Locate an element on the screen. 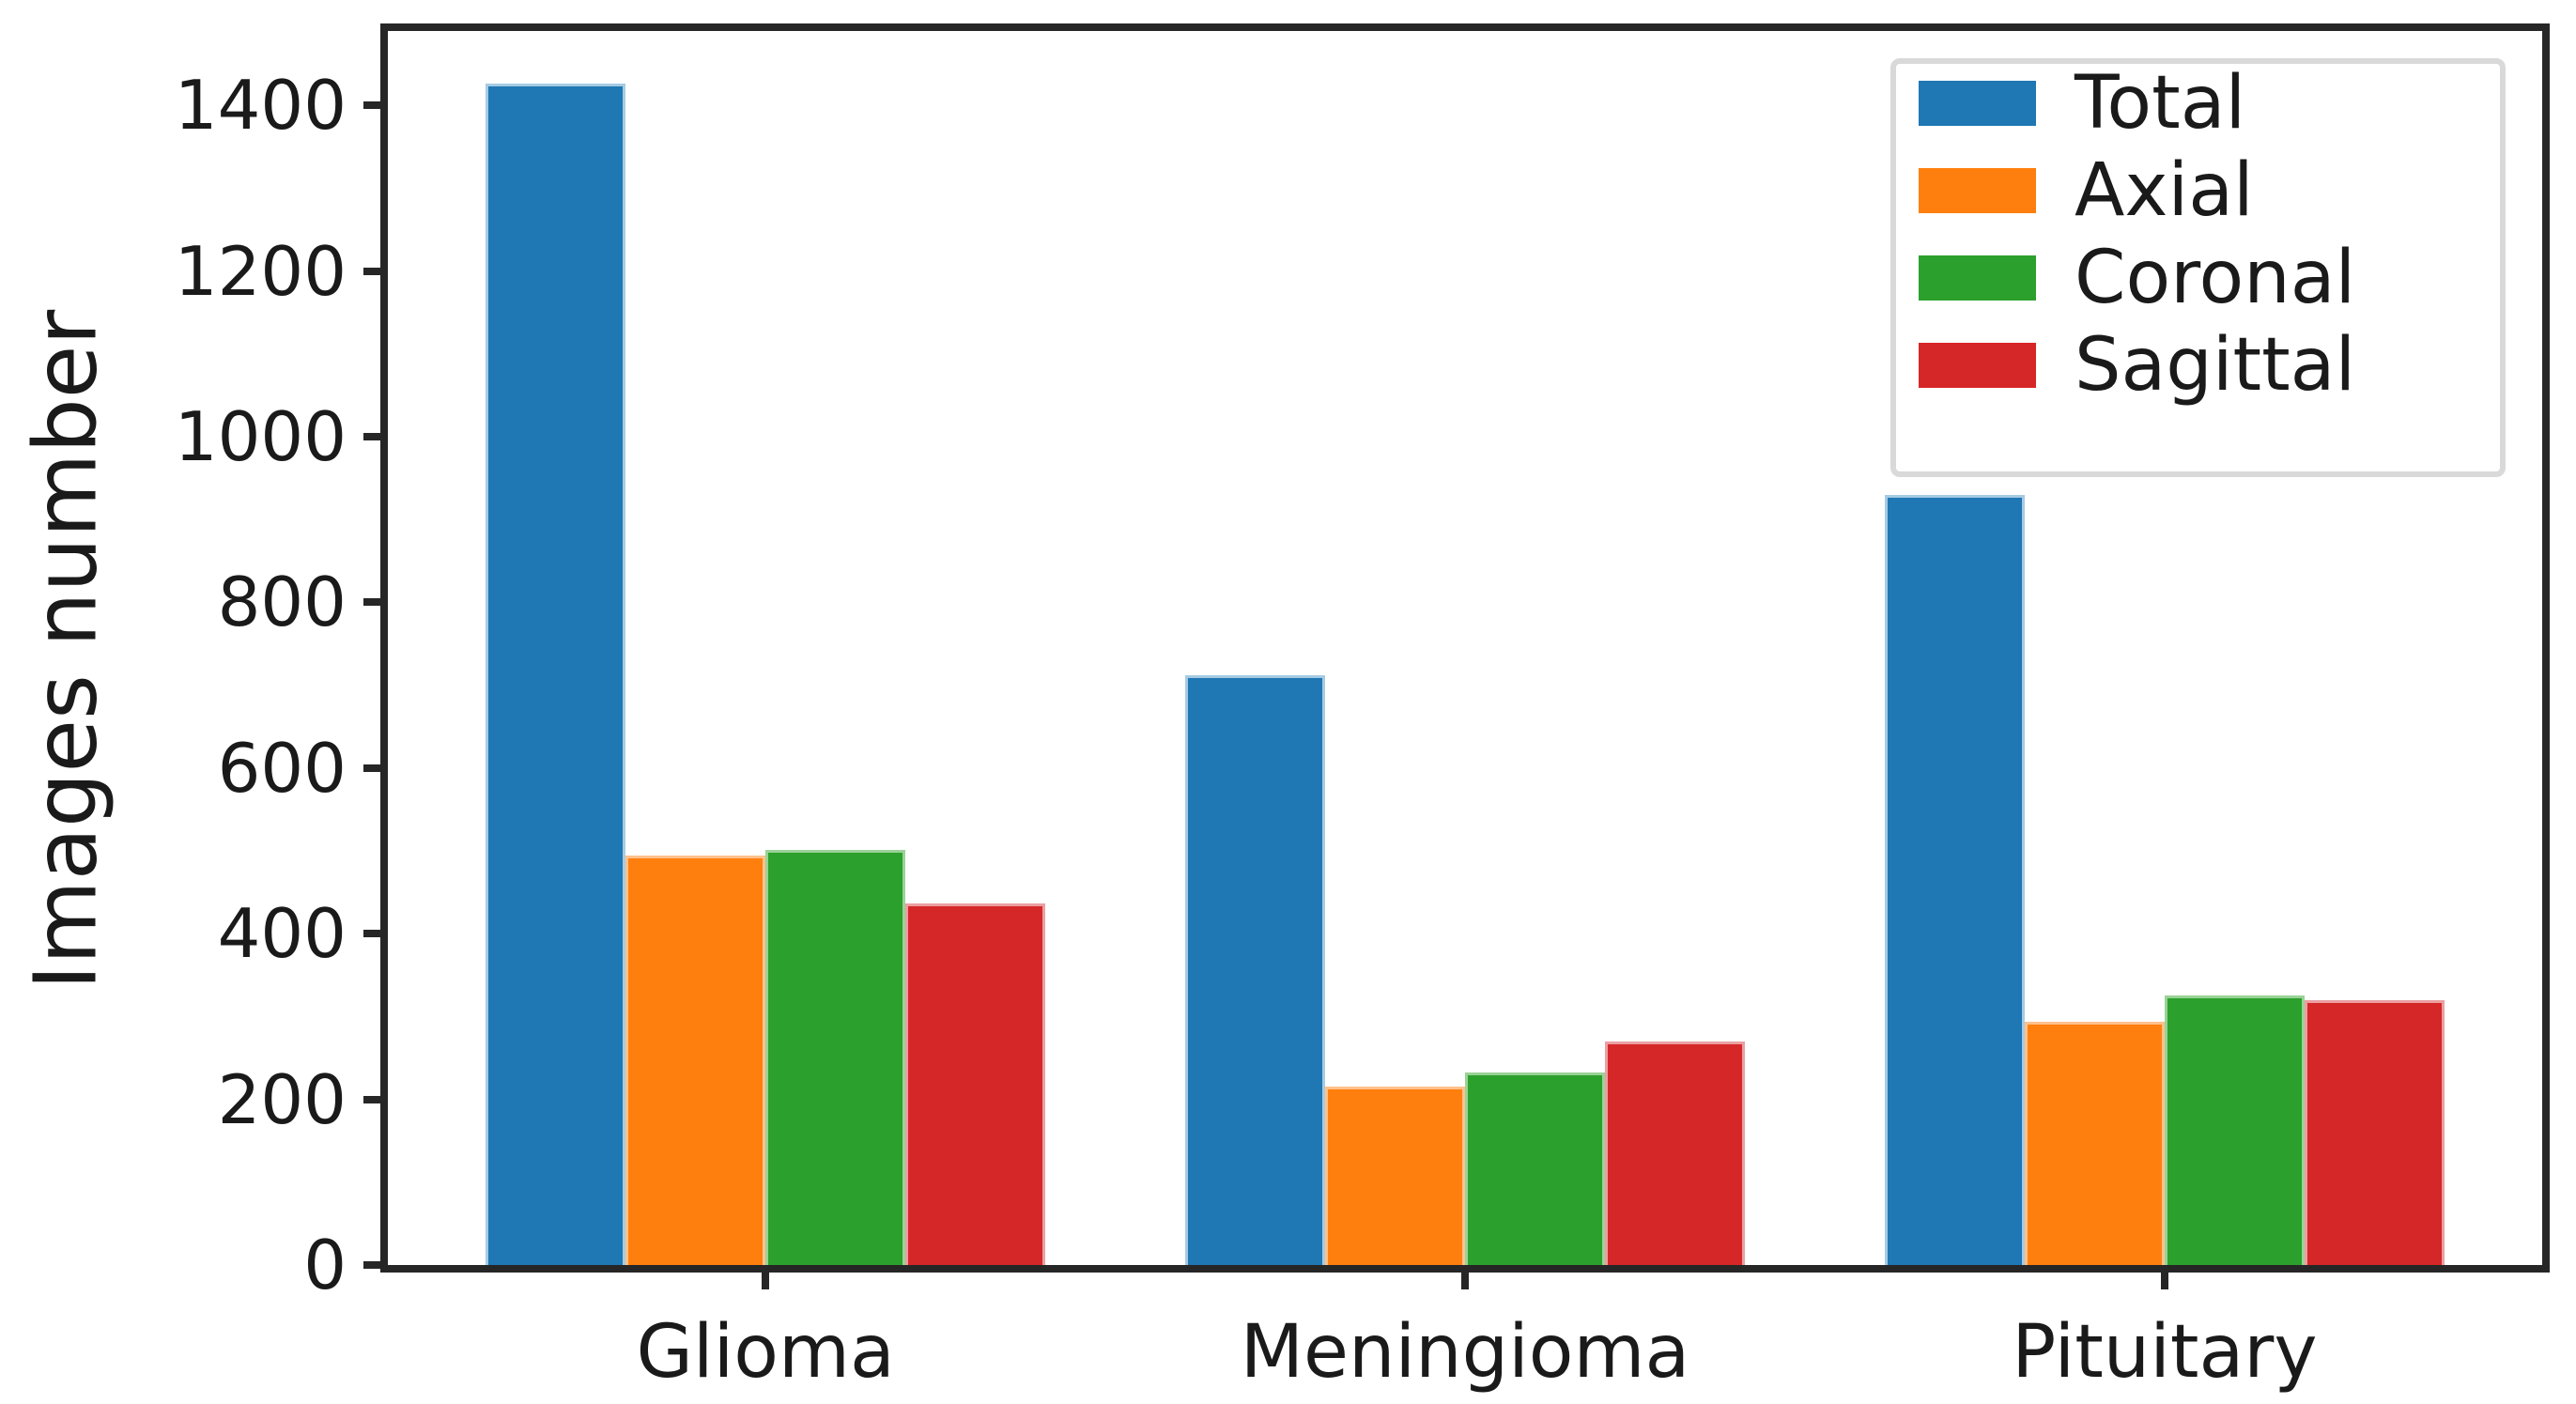 The height and width of the screenshot is (1404, 2576). legend-row-sagittal: Sagittal is located at coordinates (2198, 366).